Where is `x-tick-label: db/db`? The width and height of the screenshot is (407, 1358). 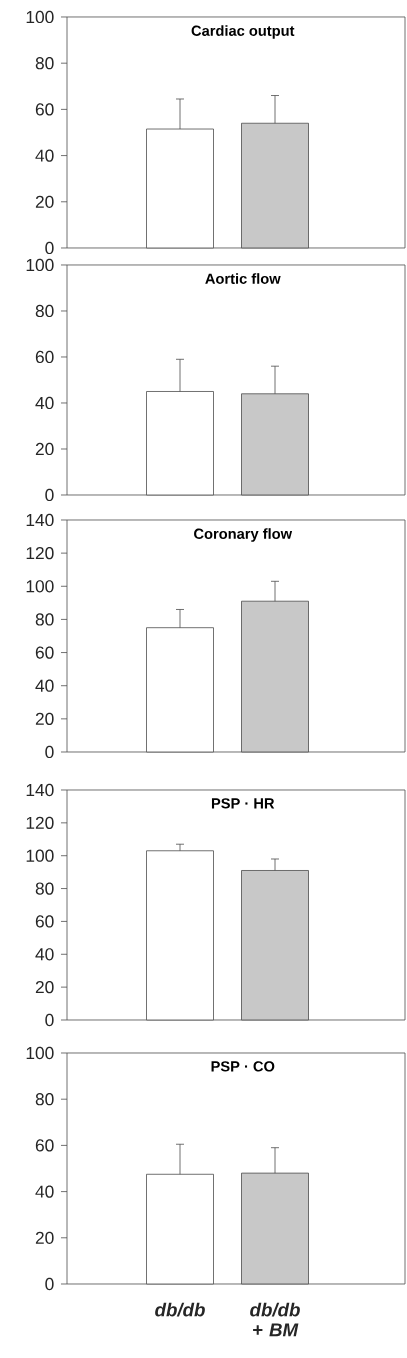
x-tick-label: db/db is located at coordinates (180, 1309).